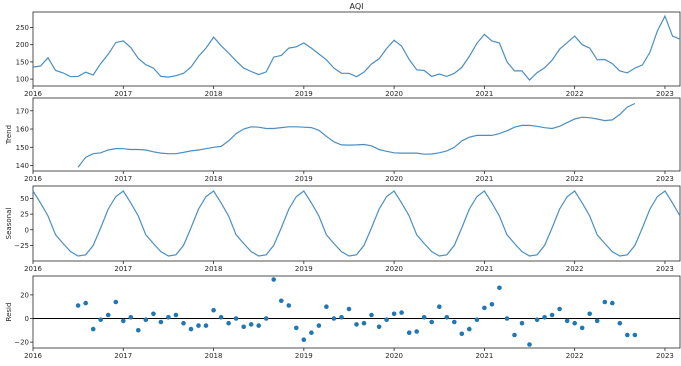 The height and width of the screenshot is (366, 681). Describe the element at coordinates (575, 179) in the screenshot. I see `panel-1-xtick-label: 2022` at that location.